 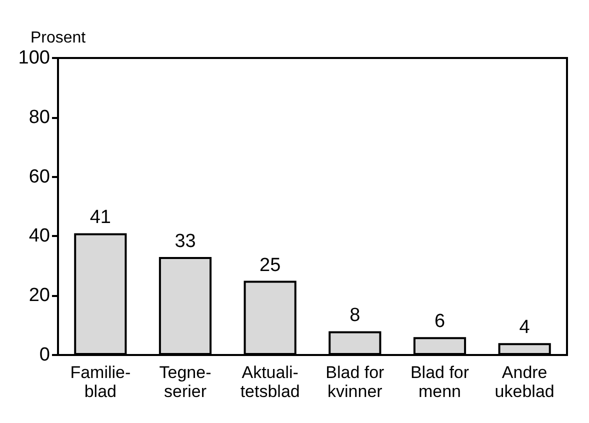 I want to click on x-tick-label: Andre ukeblad, so click(x=524, y=382).